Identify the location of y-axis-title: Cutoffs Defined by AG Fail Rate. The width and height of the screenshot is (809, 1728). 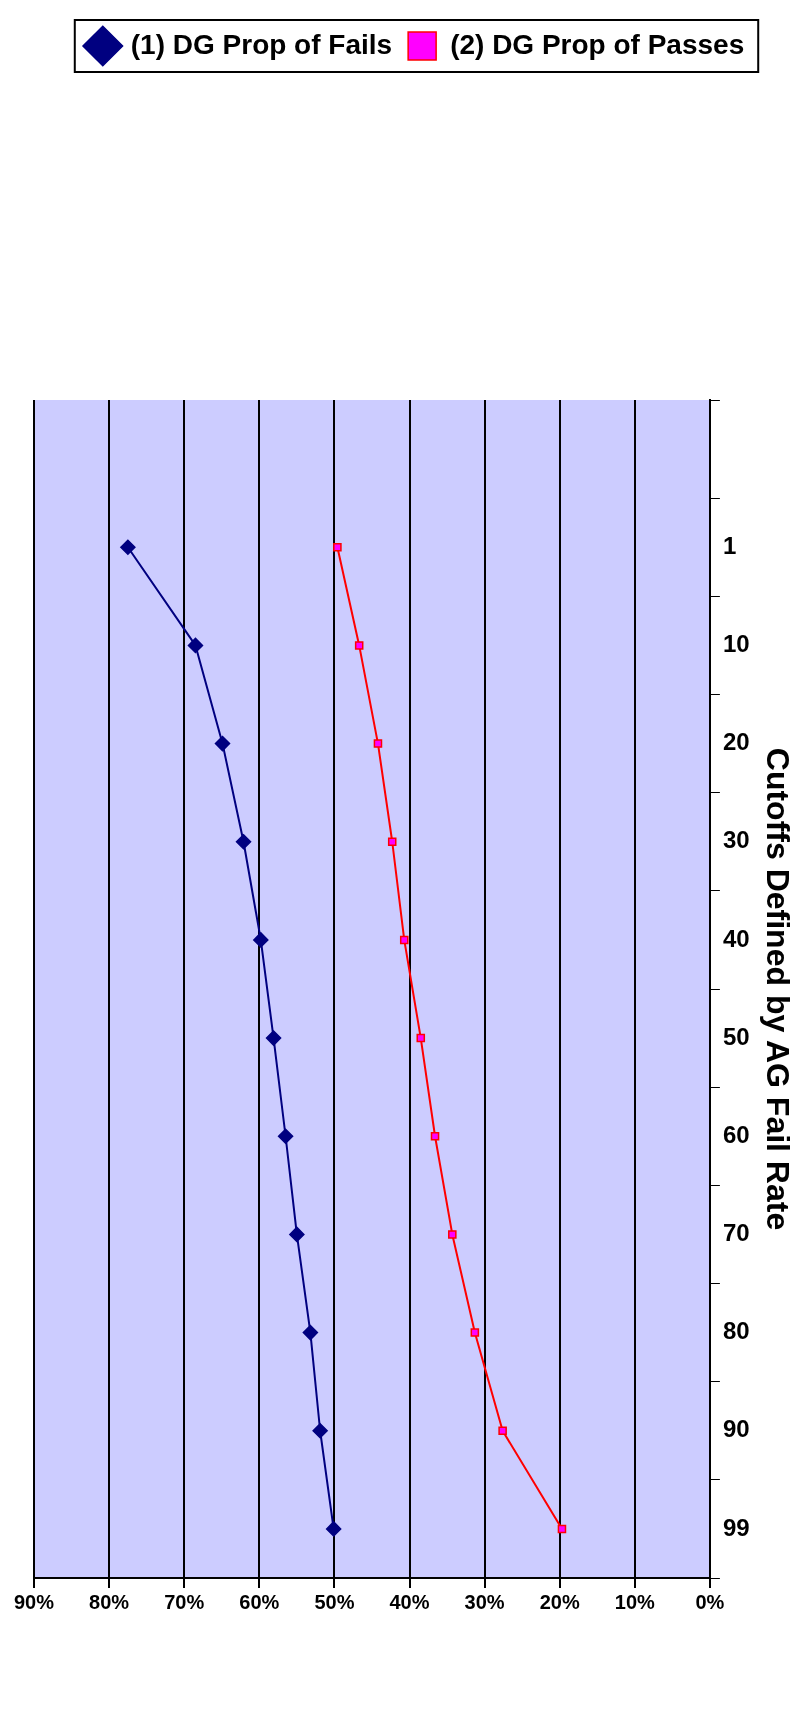
(777, 989).